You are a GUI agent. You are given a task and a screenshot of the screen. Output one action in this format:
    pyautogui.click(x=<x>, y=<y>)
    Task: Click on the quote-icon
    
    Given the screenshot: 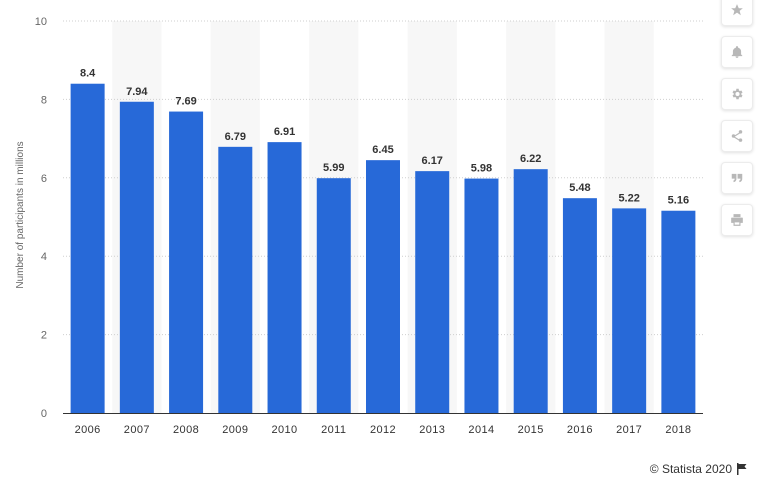 What is the action you would take?
    pyautogui.click(x=737, y=178)
    